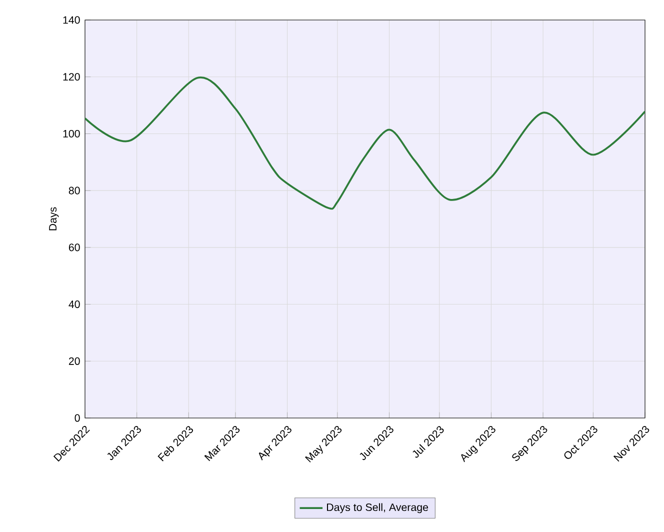 Image resolution: width=664 pixels, height=532 pixels. I want to click on y-tick-label: 20, so click(74, 361).